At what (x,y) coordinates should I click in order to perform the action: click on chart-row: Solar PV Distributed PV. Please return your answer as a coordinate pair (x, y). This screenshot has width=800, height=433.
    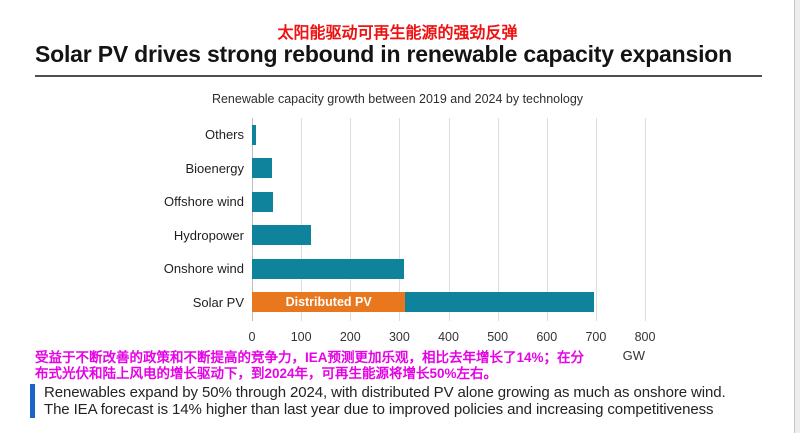
    Looking at the image, I should click on (326, 303).